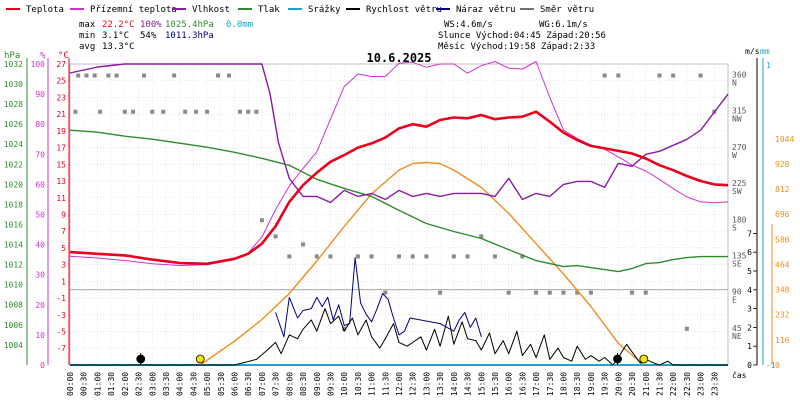 This screenshot has width=800, height=400. I want to click on tick-c: 7, so click(63, 231).